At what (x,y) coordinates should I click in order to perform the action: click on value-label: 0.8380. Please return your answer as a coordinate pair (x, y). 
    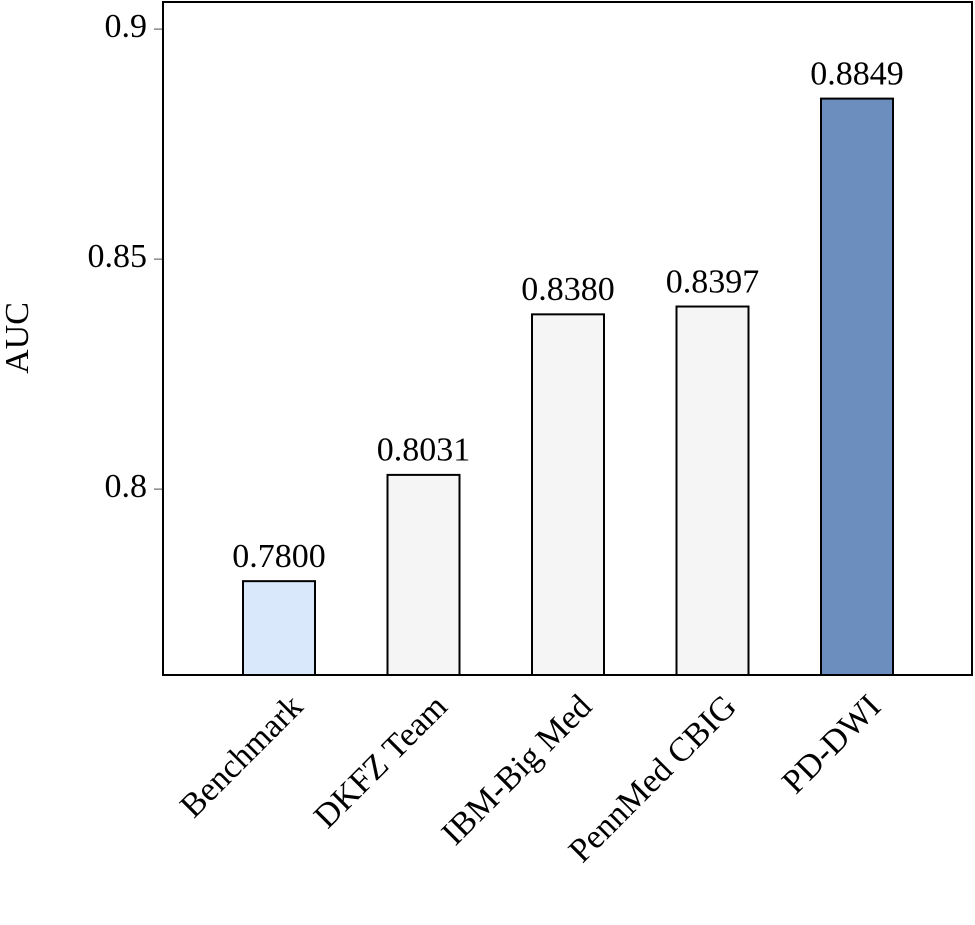
    Looking at the image, I should click on (568, 289).